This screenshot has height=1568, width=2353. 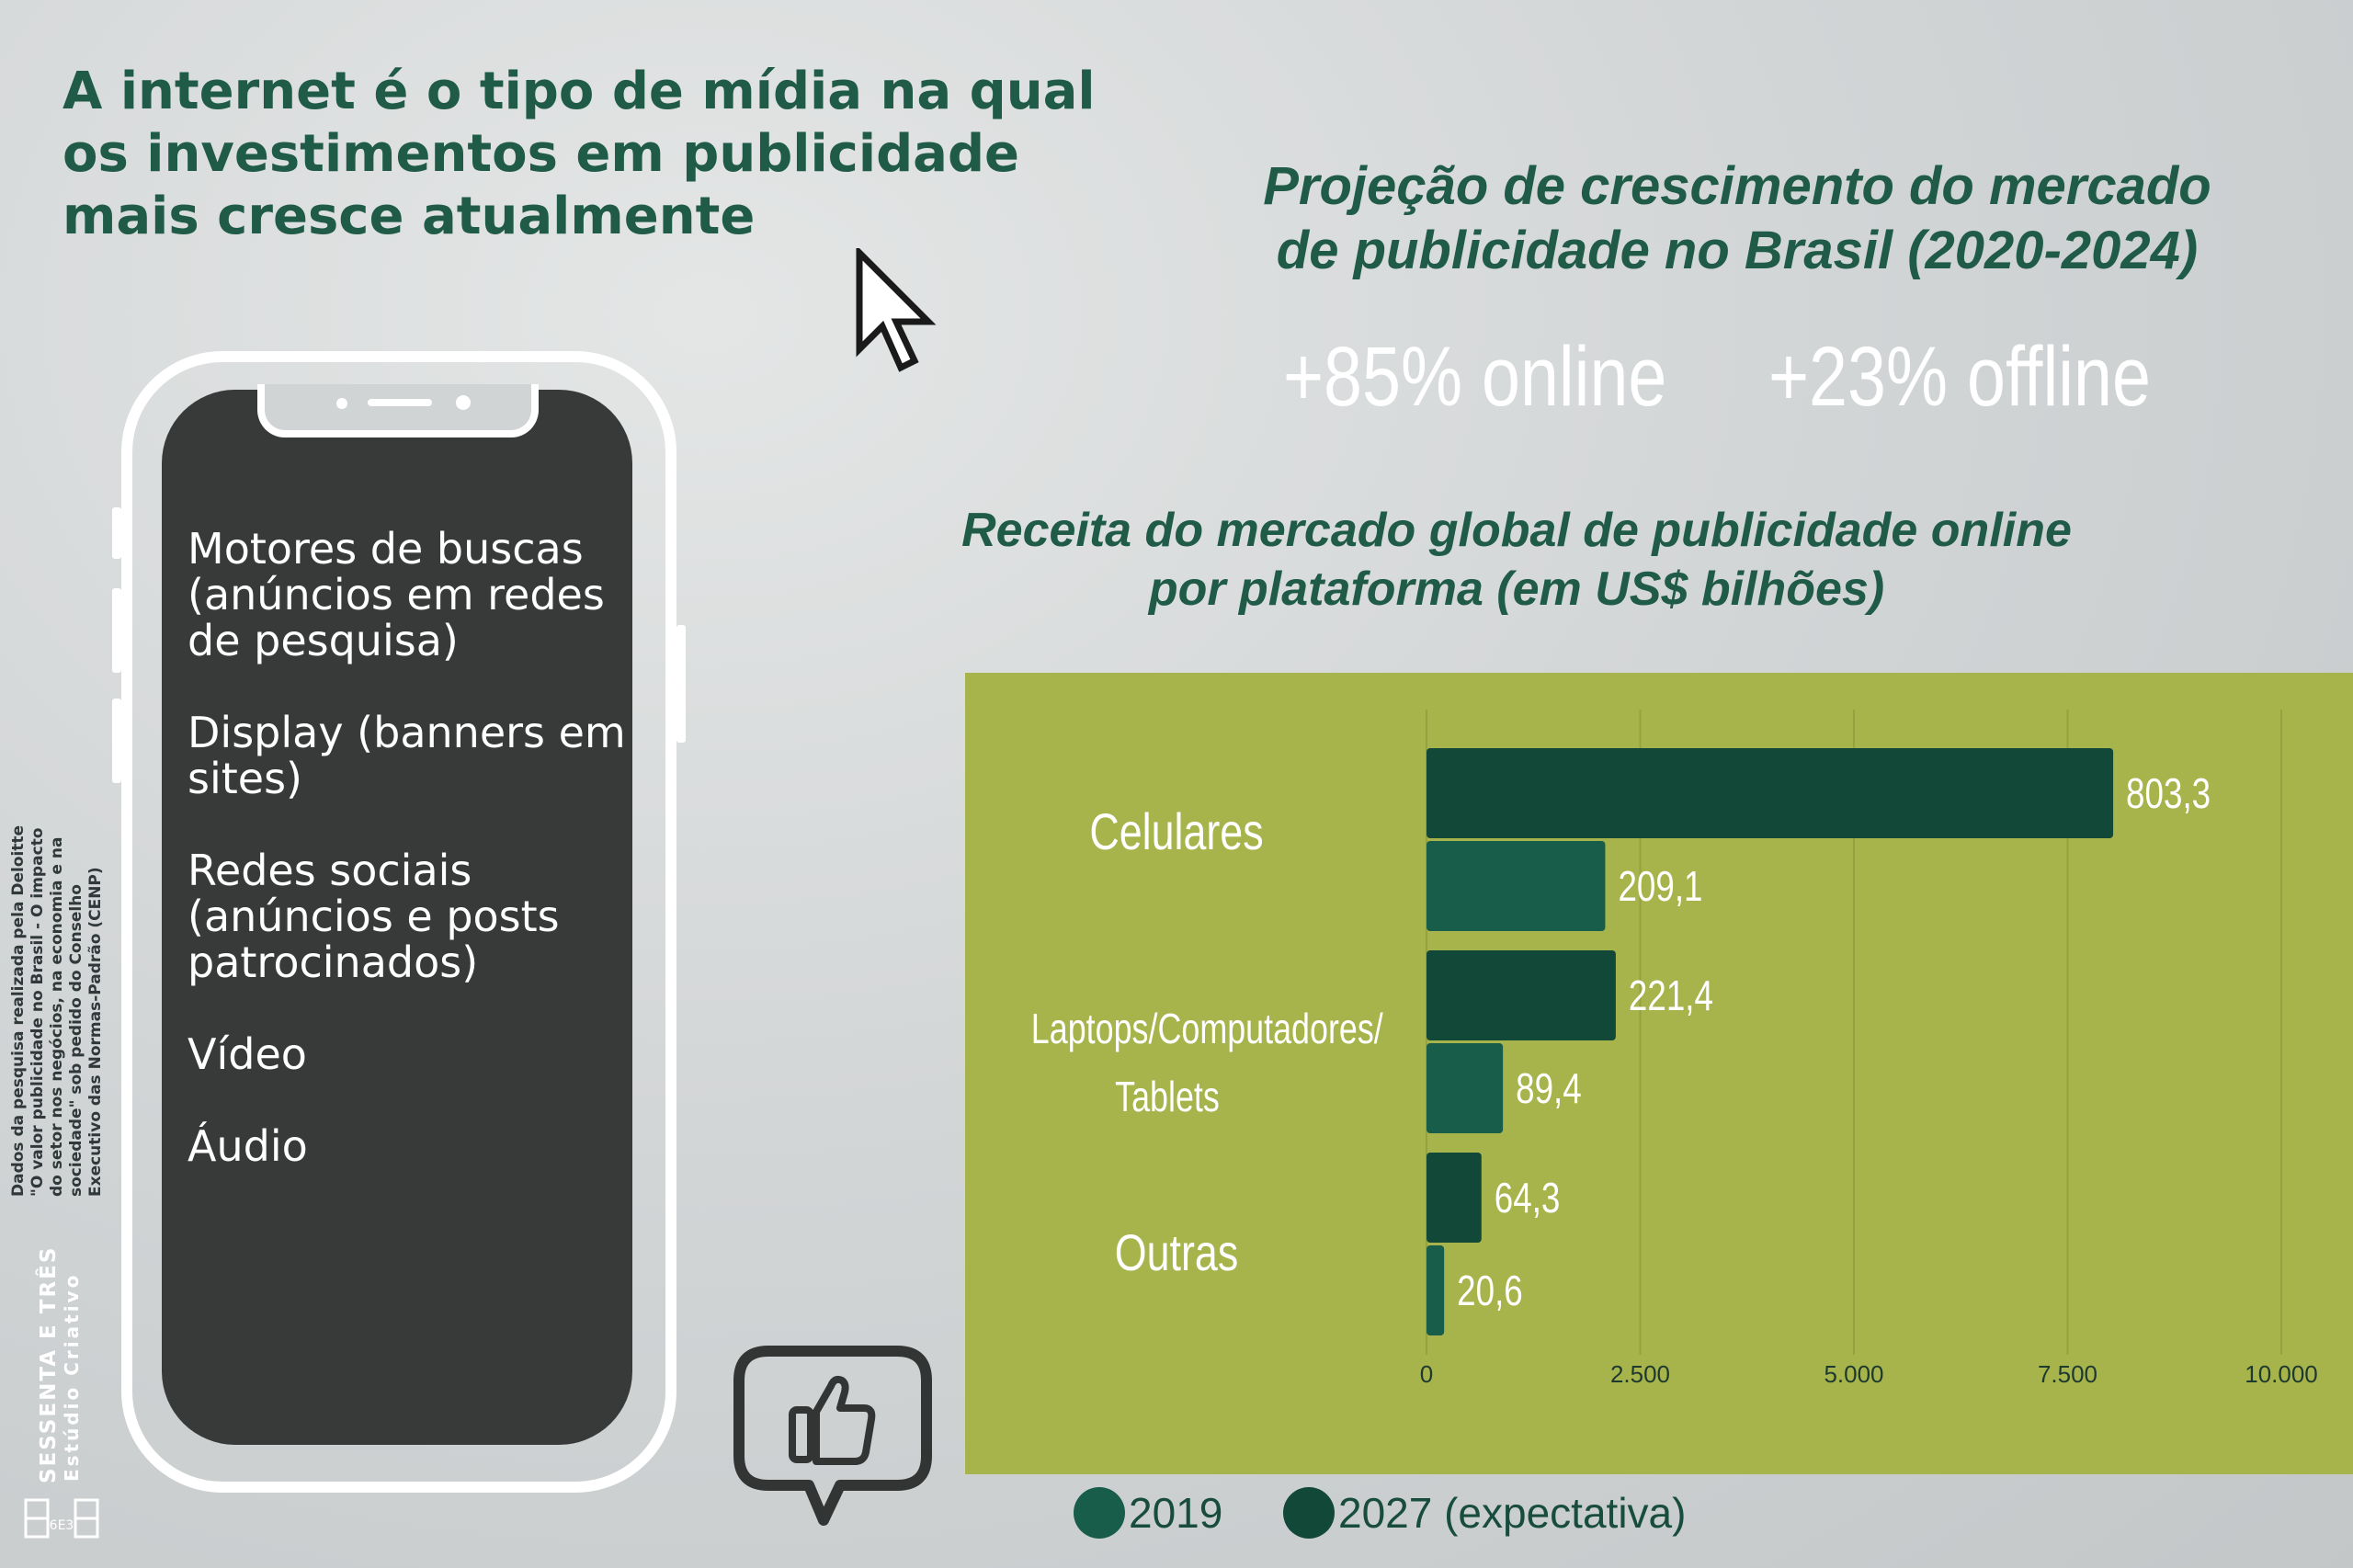 What do you see at coordinates (2281, 1374) in the screenshot?
I see `x-tick-label: 10.000` at bounding box center [2281, 1374].